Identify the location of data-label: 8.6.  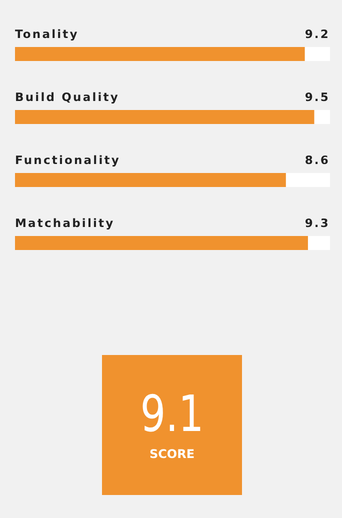
(317, 160).